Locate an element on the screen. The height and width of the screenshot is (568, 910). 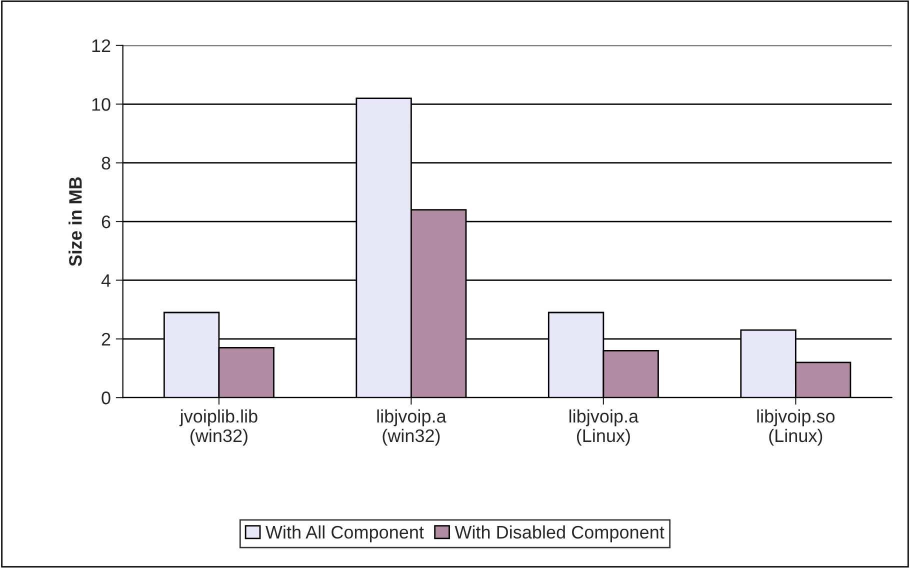
x-tick-label: libjvoip.a (win32) is located at coordinates (411, 427).